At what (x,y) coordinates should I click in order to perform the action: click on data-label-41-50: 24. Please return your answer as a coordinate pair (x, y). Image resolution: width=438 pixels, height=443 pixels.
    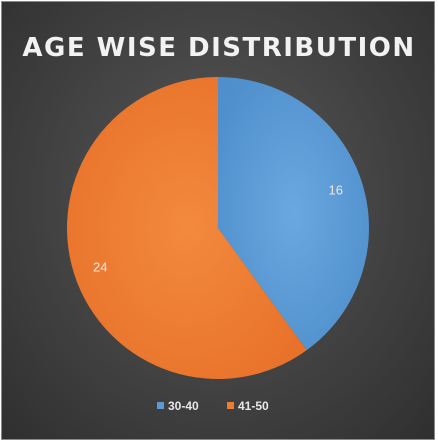
    Looking at the image, I should click on (100, 266).